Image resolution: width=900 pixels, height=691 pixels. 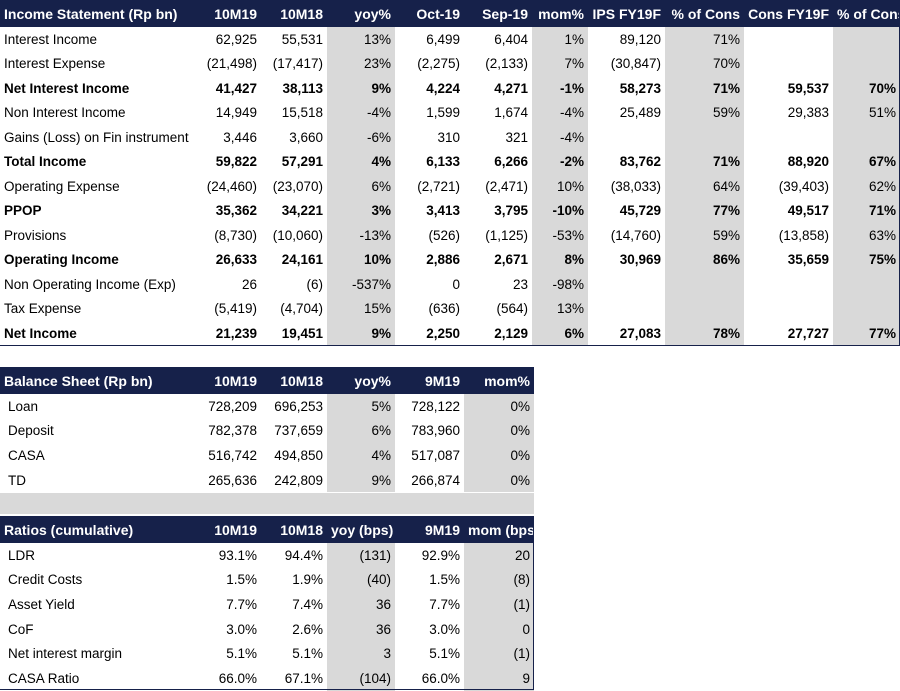 What do you see at coordinates (361, 529) in the screenshot?
I see `ratios-header-cell: yoy (bps)` at bounding box center [361, 529].